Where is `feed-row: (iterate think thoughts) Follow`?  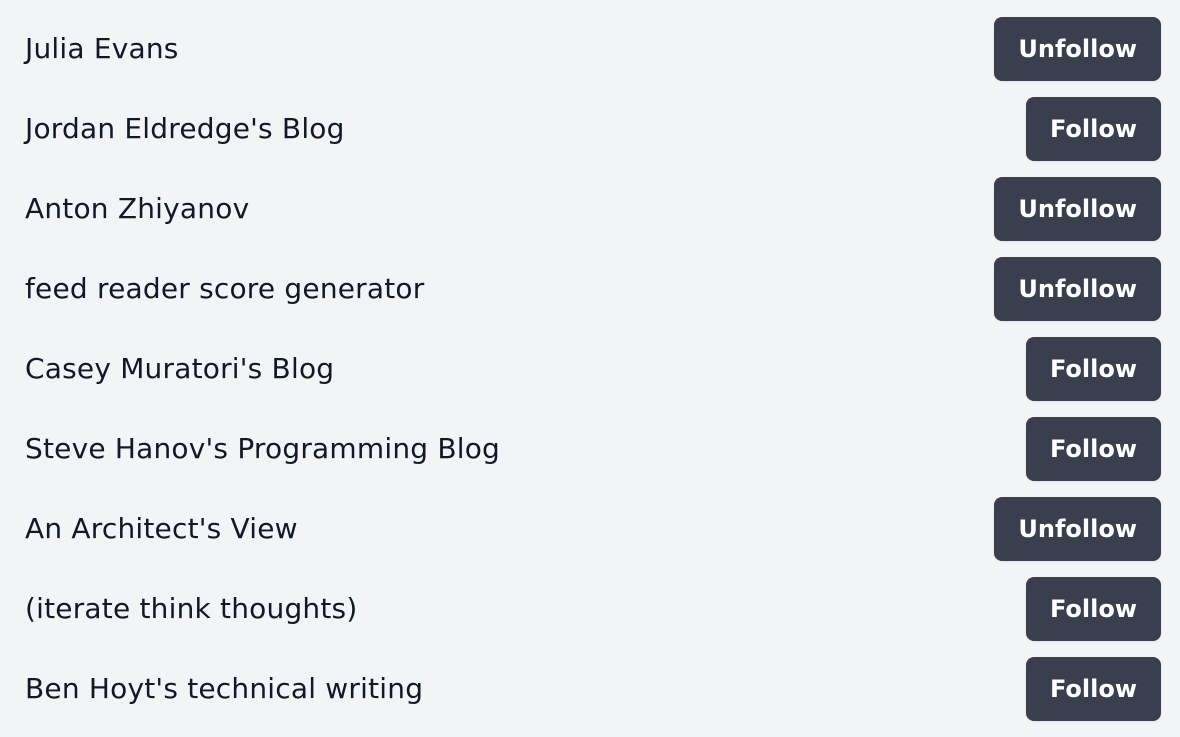 feed-row: (iterate think thoughts) Follow is located at coordinates (593, 617).